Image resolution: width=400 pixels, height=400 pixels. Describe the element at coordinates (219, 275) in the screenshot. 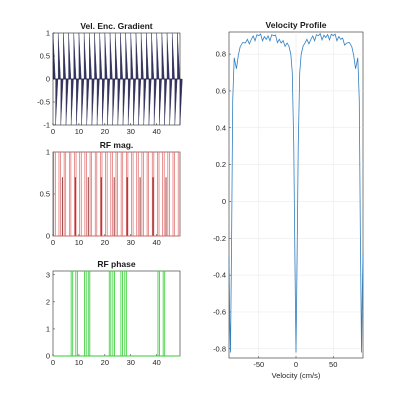

I see `velprofile-ytick-label: -0.4` at that location.